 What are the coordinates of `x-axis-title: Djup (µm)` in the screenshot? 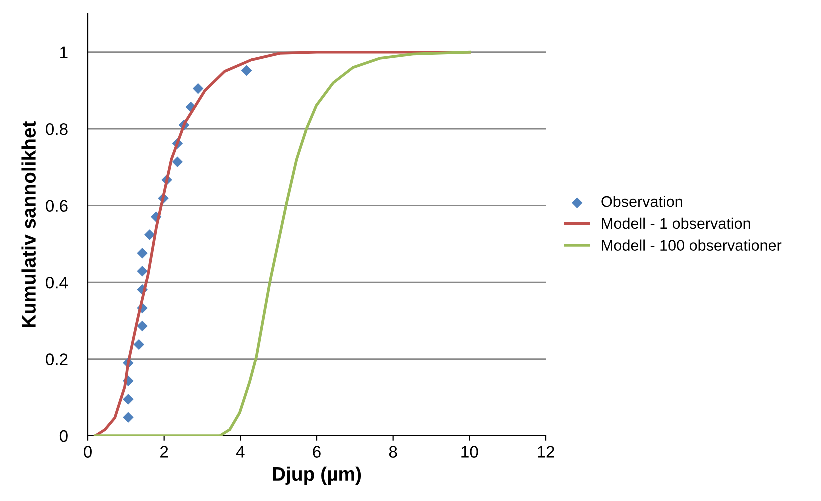 It's located at (317, 475).